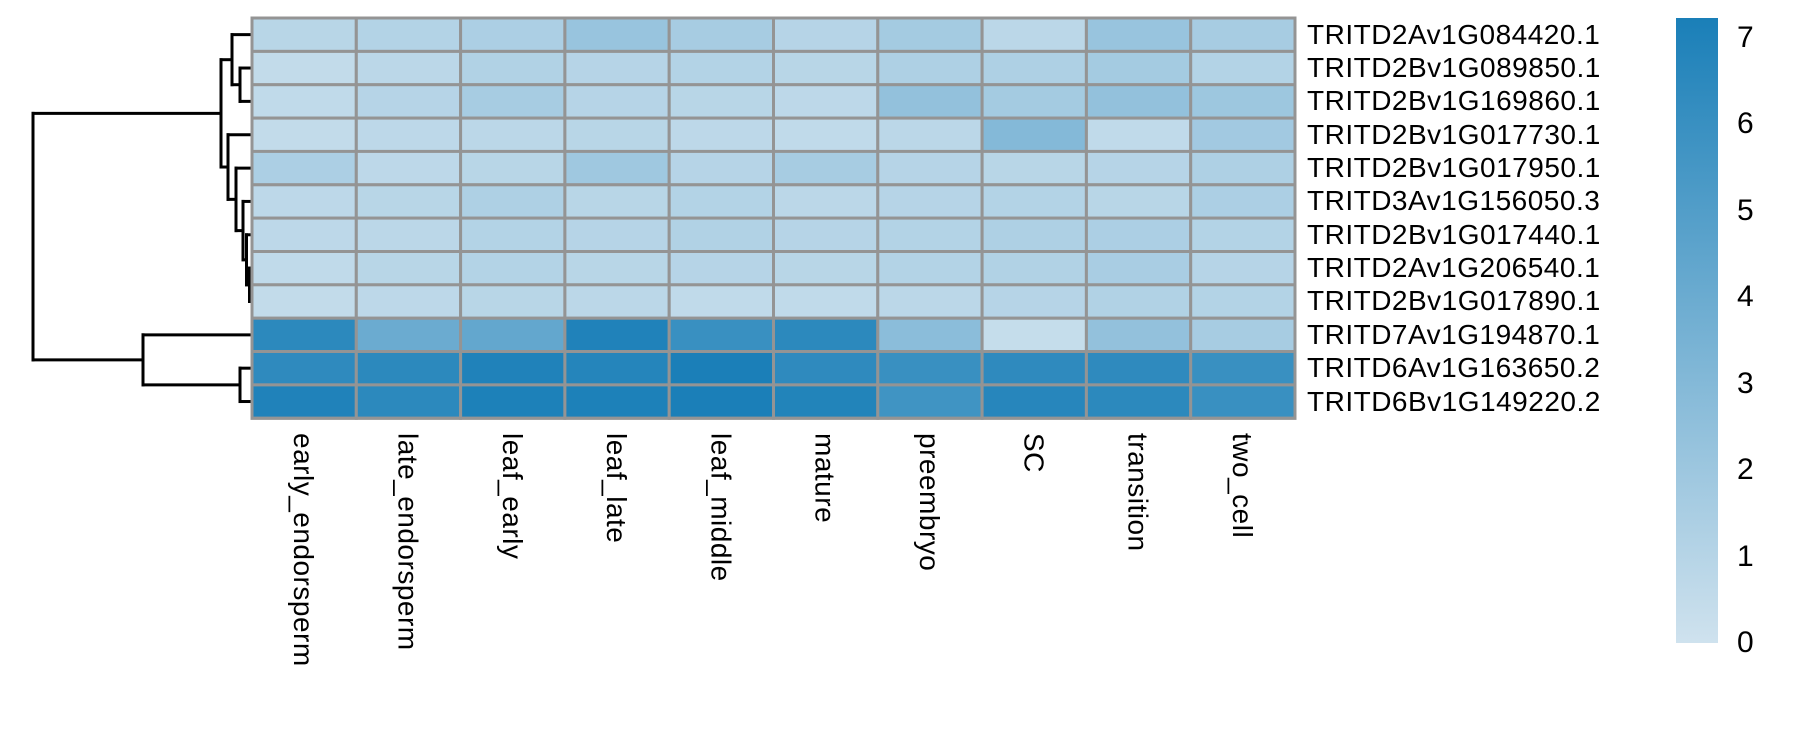 This screenshot has width=1795, height=732. What do you see at coordinates (512, 496) in the screenshot?
I see `column-label: leaf_early` at bounding box center [512, 496].